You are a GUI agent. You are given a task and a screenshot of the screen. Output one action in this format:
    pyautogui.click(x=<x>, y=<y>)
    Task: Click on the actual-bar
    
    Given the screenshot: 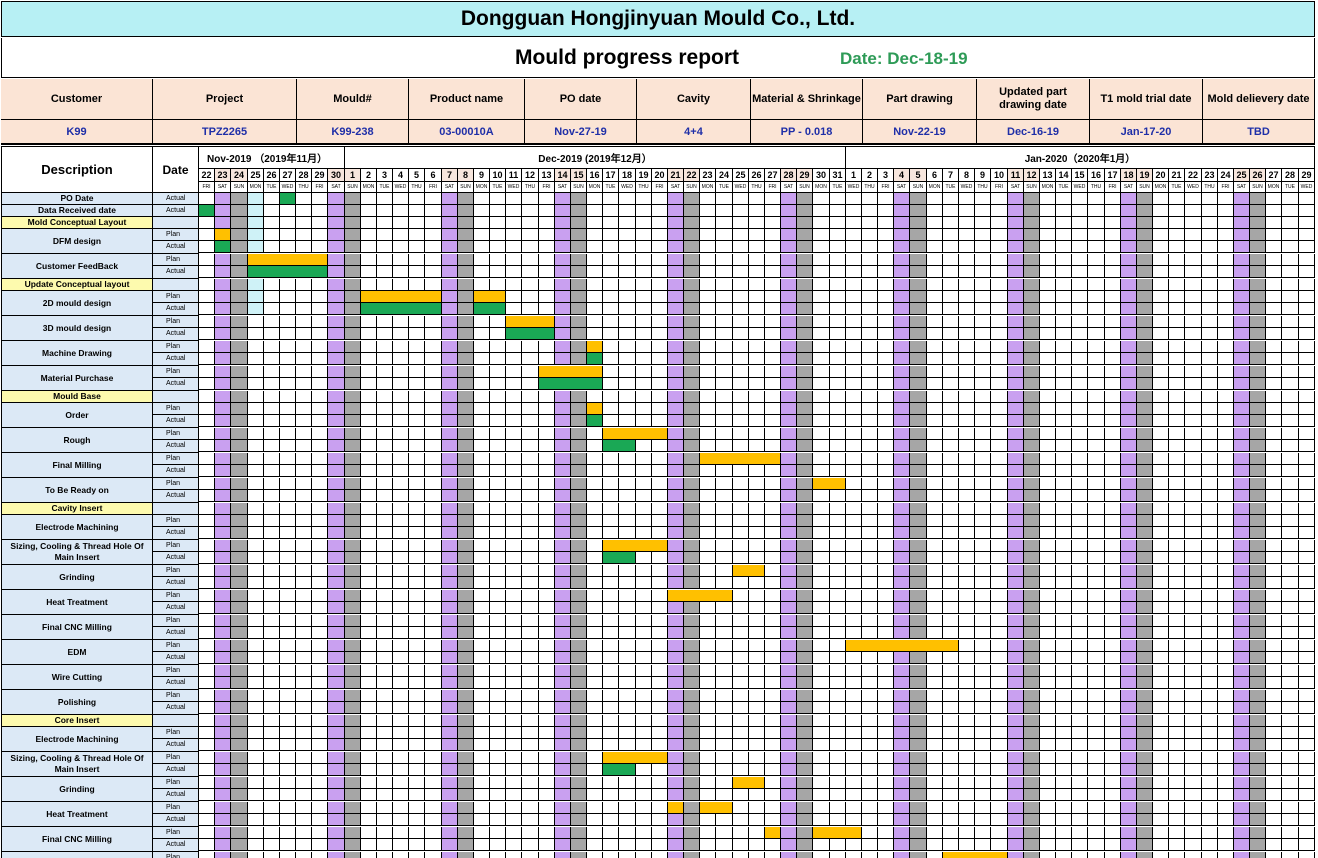 What is the action you would take?
    pyautogui.click(x=619, y=770)
    